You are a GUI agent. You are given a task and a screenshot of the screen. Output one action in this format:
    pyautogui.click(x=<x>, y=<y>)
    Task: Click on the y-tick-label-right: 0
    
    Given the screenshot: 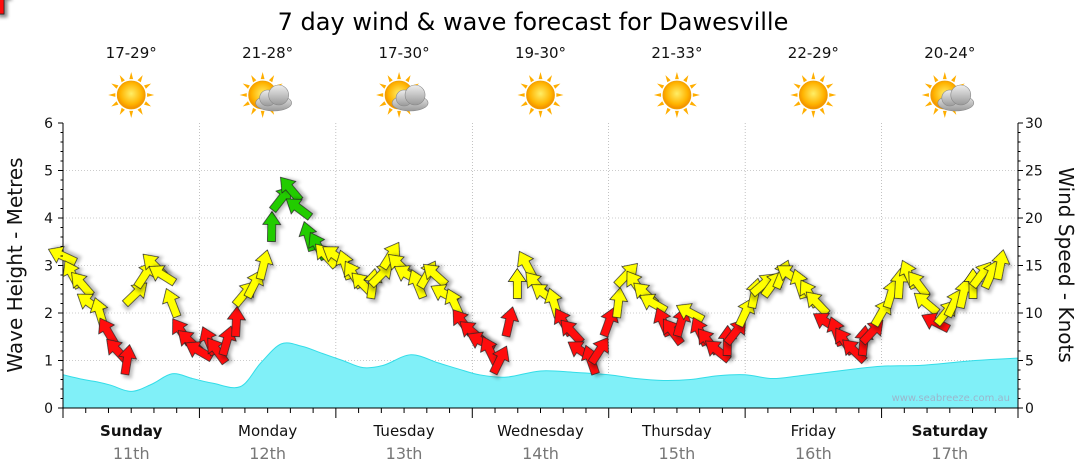 What is the action you would take?
    pyautogui.click(x=1029, y=409)
    